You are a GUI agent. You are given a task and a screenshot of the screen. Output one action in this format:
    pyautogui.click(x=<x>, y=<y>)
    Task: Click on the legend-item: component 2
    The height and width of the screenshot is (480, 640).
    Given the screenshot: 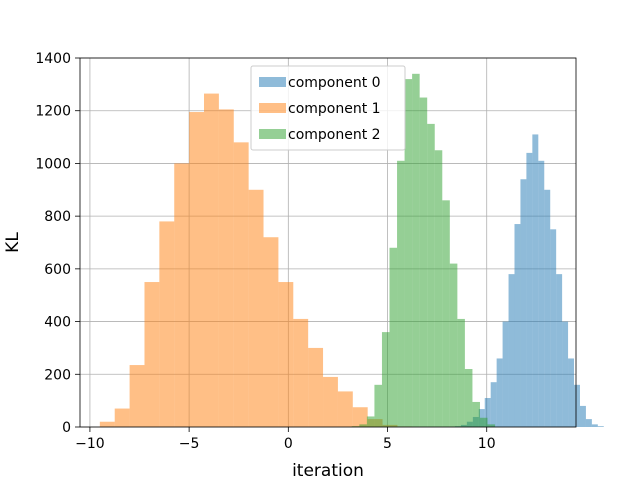 What is the action you would take?
    pyautogui.click(x=320, y=135)
    